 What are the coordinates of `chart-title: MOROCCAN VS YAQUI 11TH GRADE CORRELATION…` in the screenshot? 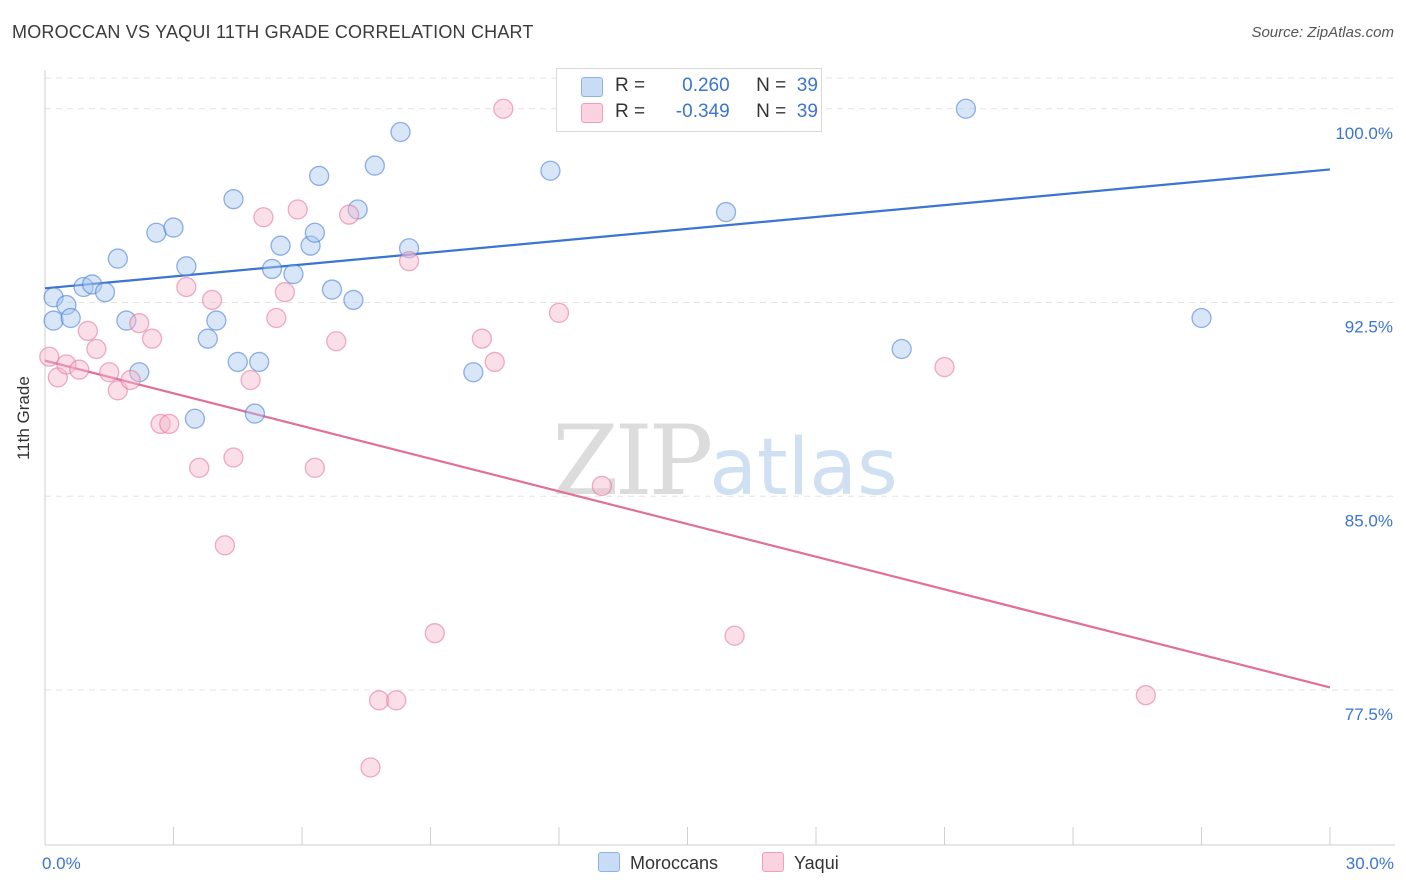 It's located at (273, 32).